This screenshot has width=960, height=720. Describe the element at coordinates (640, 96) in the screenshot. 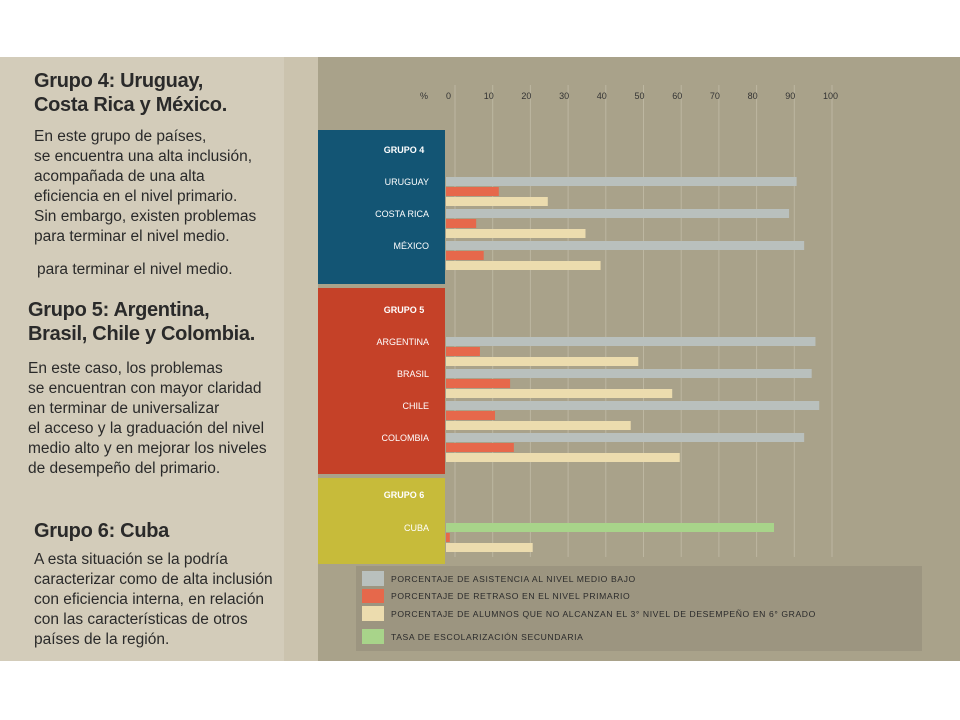

I see `x-tick-label-50: 50` at that location.